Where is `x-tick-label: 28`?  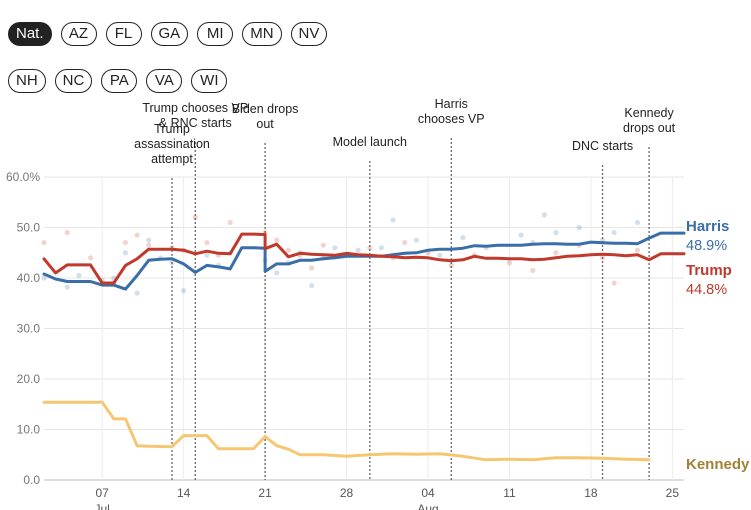
x-tick-label: 28 is located at coordinates (347, 493).